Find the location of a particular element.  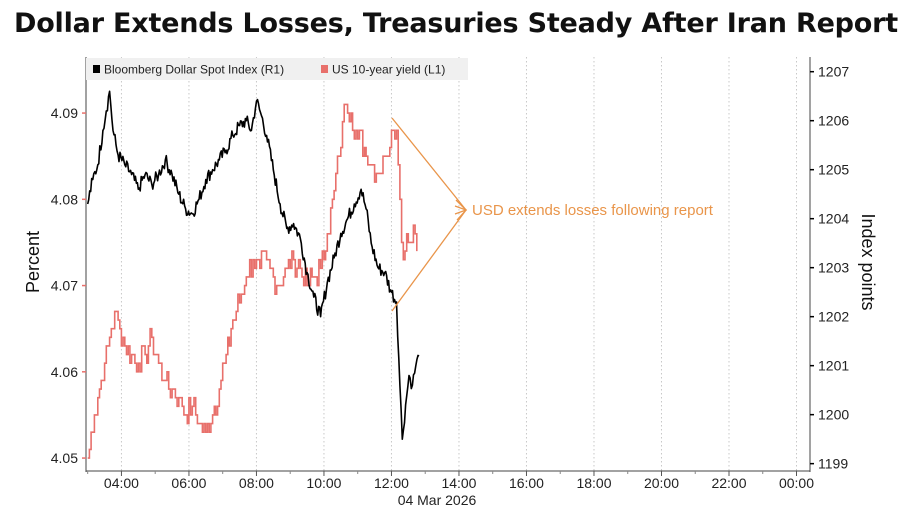

x-tick-label-2000: 20:00 is located at coordinates (661, 483).